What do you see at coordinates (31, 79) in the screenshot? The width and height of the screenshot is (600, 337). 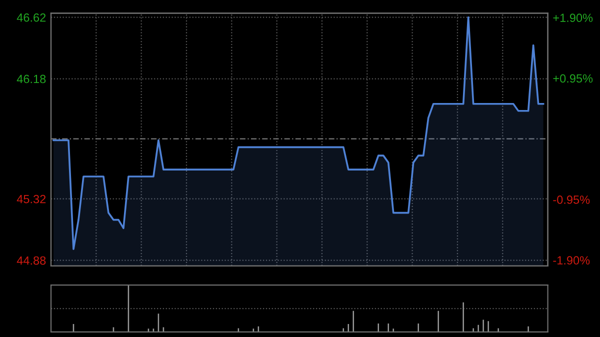 I see `y-tick-label: 46.18` at bounding box center [31, 79].